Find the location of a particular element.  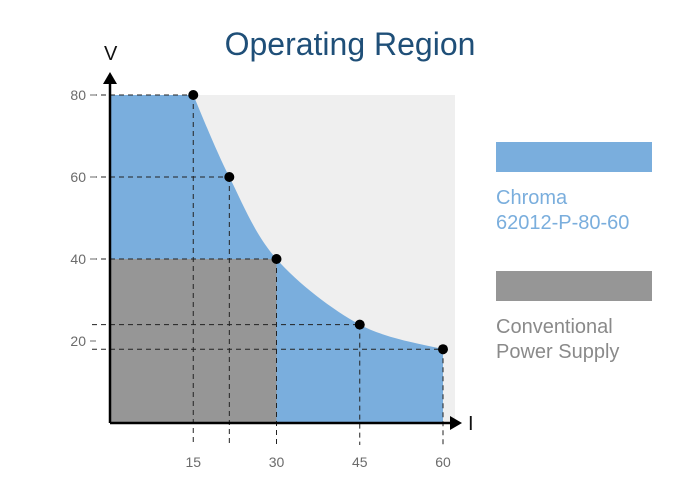

x-tick-label-1: 30 is located at coordinates (277, 462).